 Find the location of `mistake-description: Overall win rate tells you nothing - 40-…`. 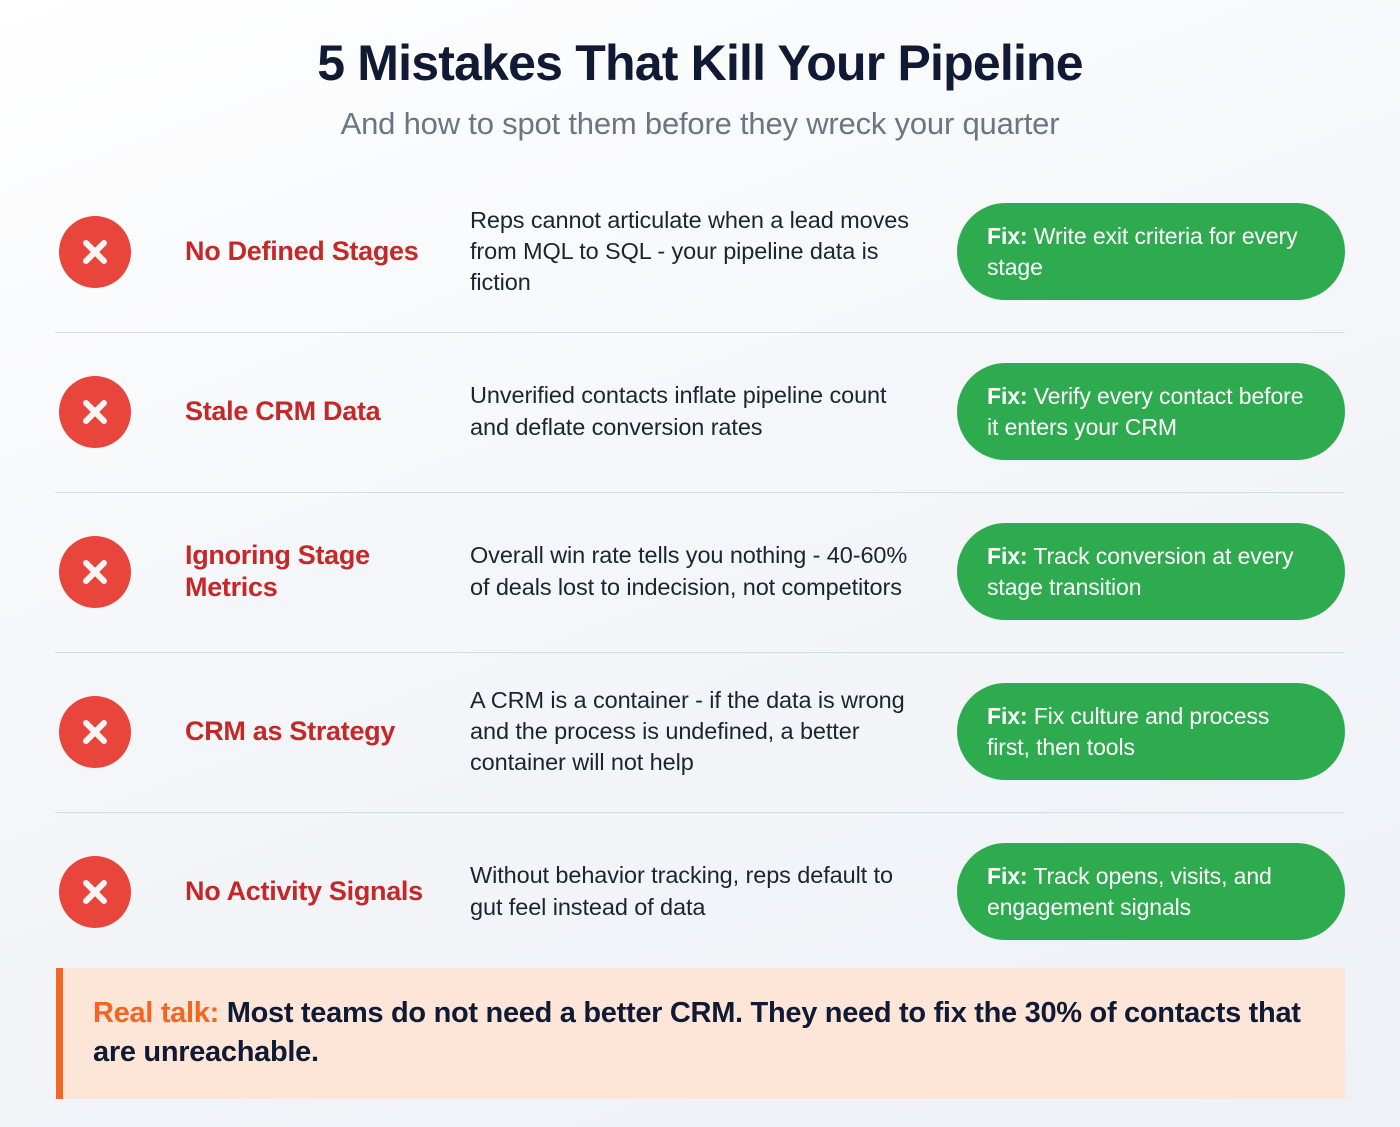

mistake-description: Overall win rate tells you nothing - 40-… is located at coordinates (689, 571).